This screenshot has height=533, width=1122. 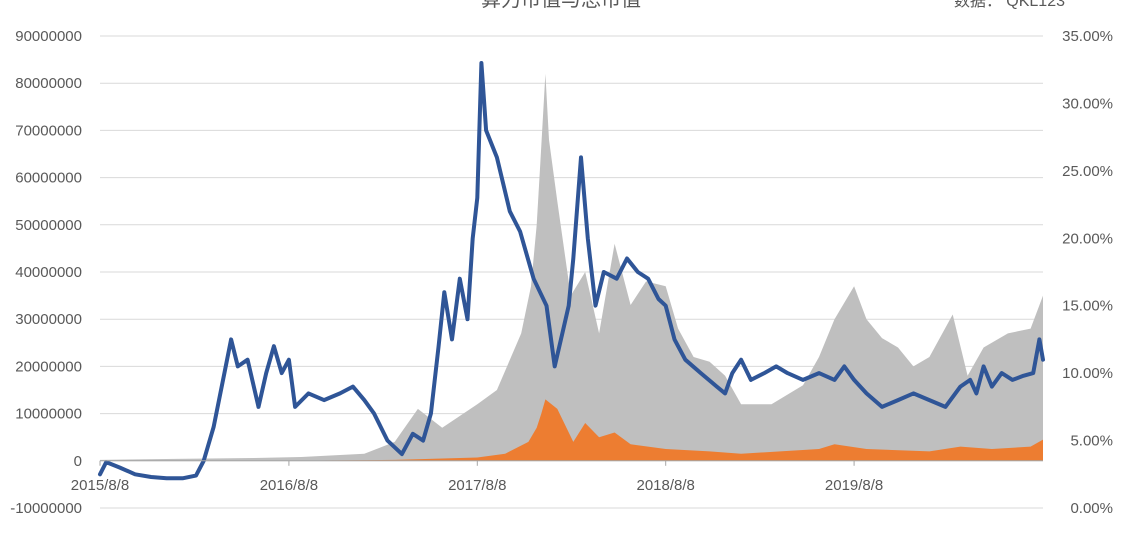 What do you see at coordinates (48, 414) in the screenshot?
I see `y-left-tick-label: 10000000` at bounding box center [48, 414].